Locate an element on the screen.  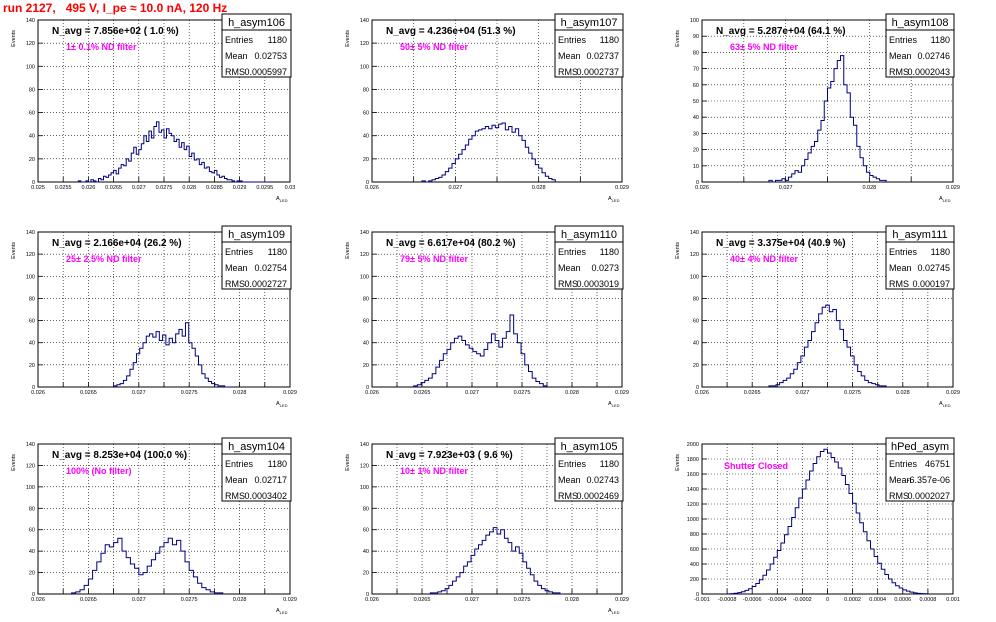
x-tick-label: 0.025 is located at coordinates (38, 188).